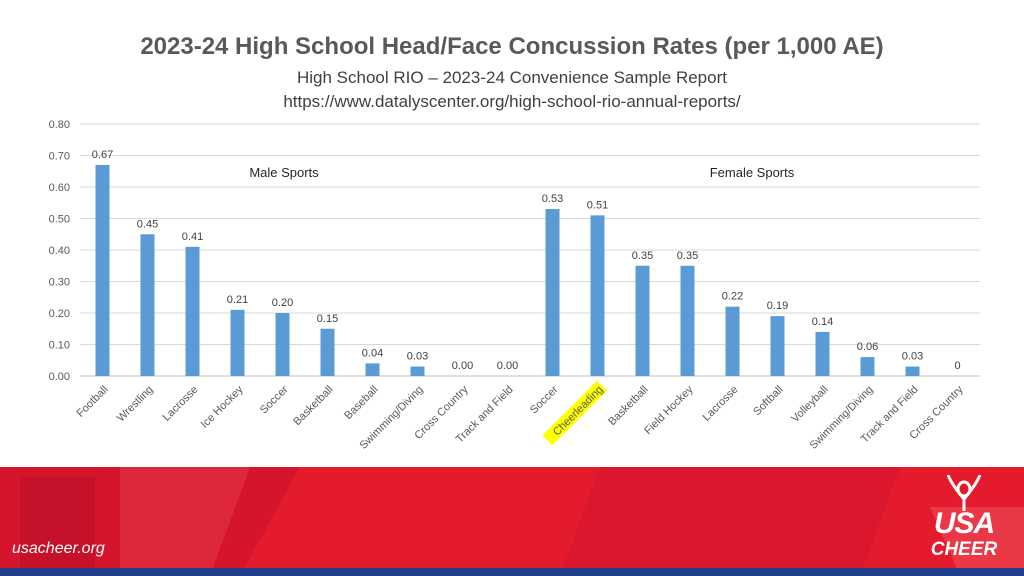  I want to click on x-tick-label-group: Field Hockey, so click(669, 410).